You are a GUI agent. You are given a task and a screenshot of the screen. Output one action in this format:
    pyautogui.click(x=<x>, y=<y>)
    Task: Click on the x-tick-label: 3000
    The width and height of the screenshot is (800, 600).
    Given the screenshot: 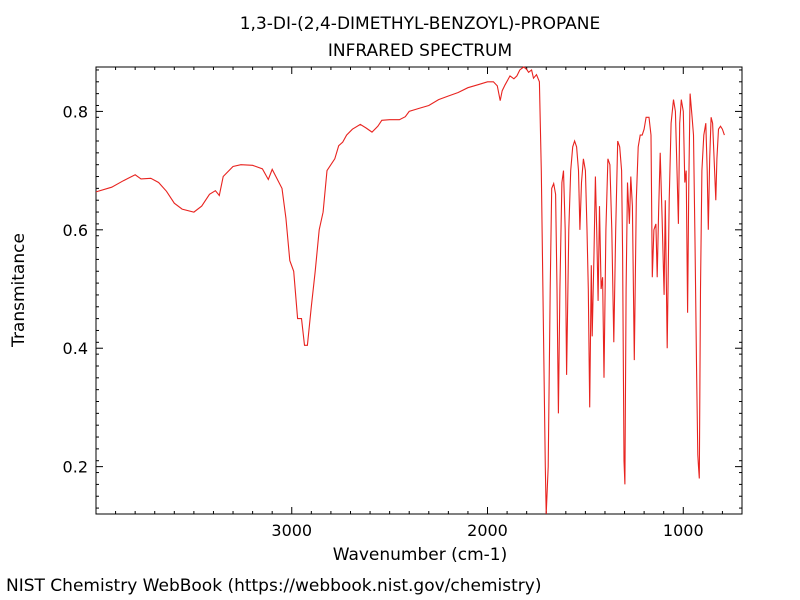 What is the action you would take?
    pyautogui.click(x=291, y=530)
    